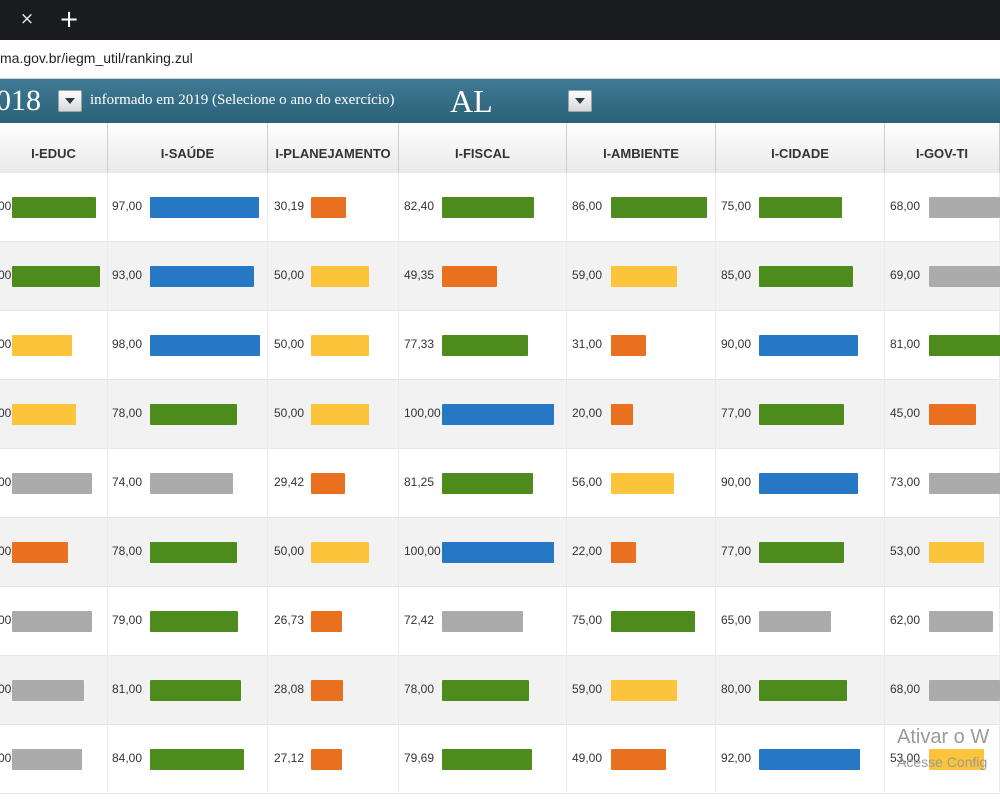  Describe the element at coordinates (188, 621) in the screenshot. I see `score-cell: 79,00` at that location.